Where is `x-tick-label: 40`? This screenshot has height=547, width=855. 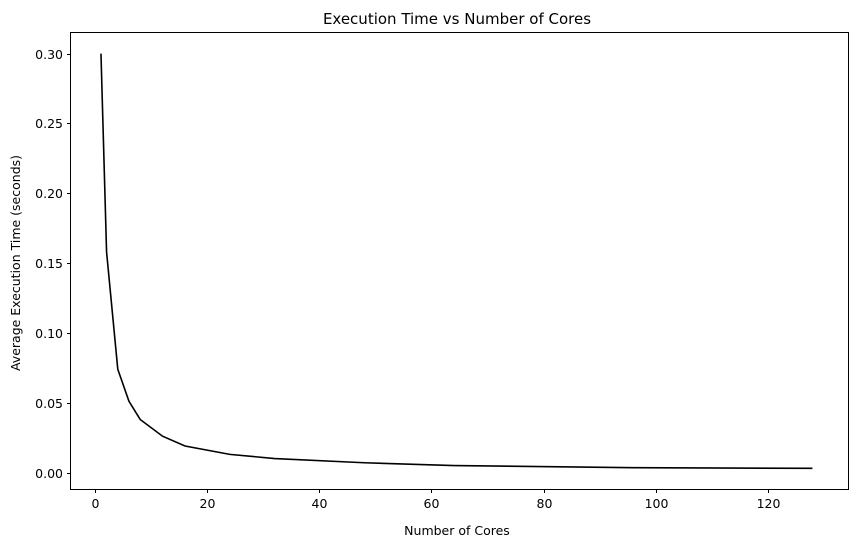
x-tick-label: 40 is located at coordinates (320, 503).